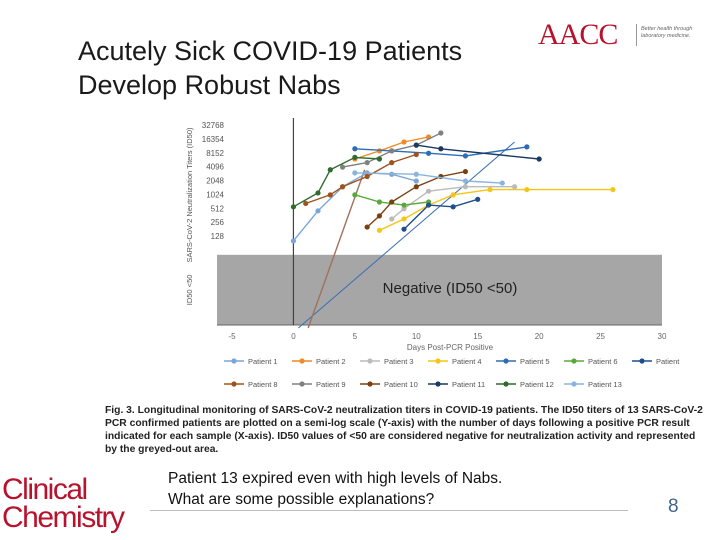 This screenshot has height=540, width=720. Describe the element at coordinates (215, 153) in the screenshot. I see `y-tick-label: 8152` at that location.